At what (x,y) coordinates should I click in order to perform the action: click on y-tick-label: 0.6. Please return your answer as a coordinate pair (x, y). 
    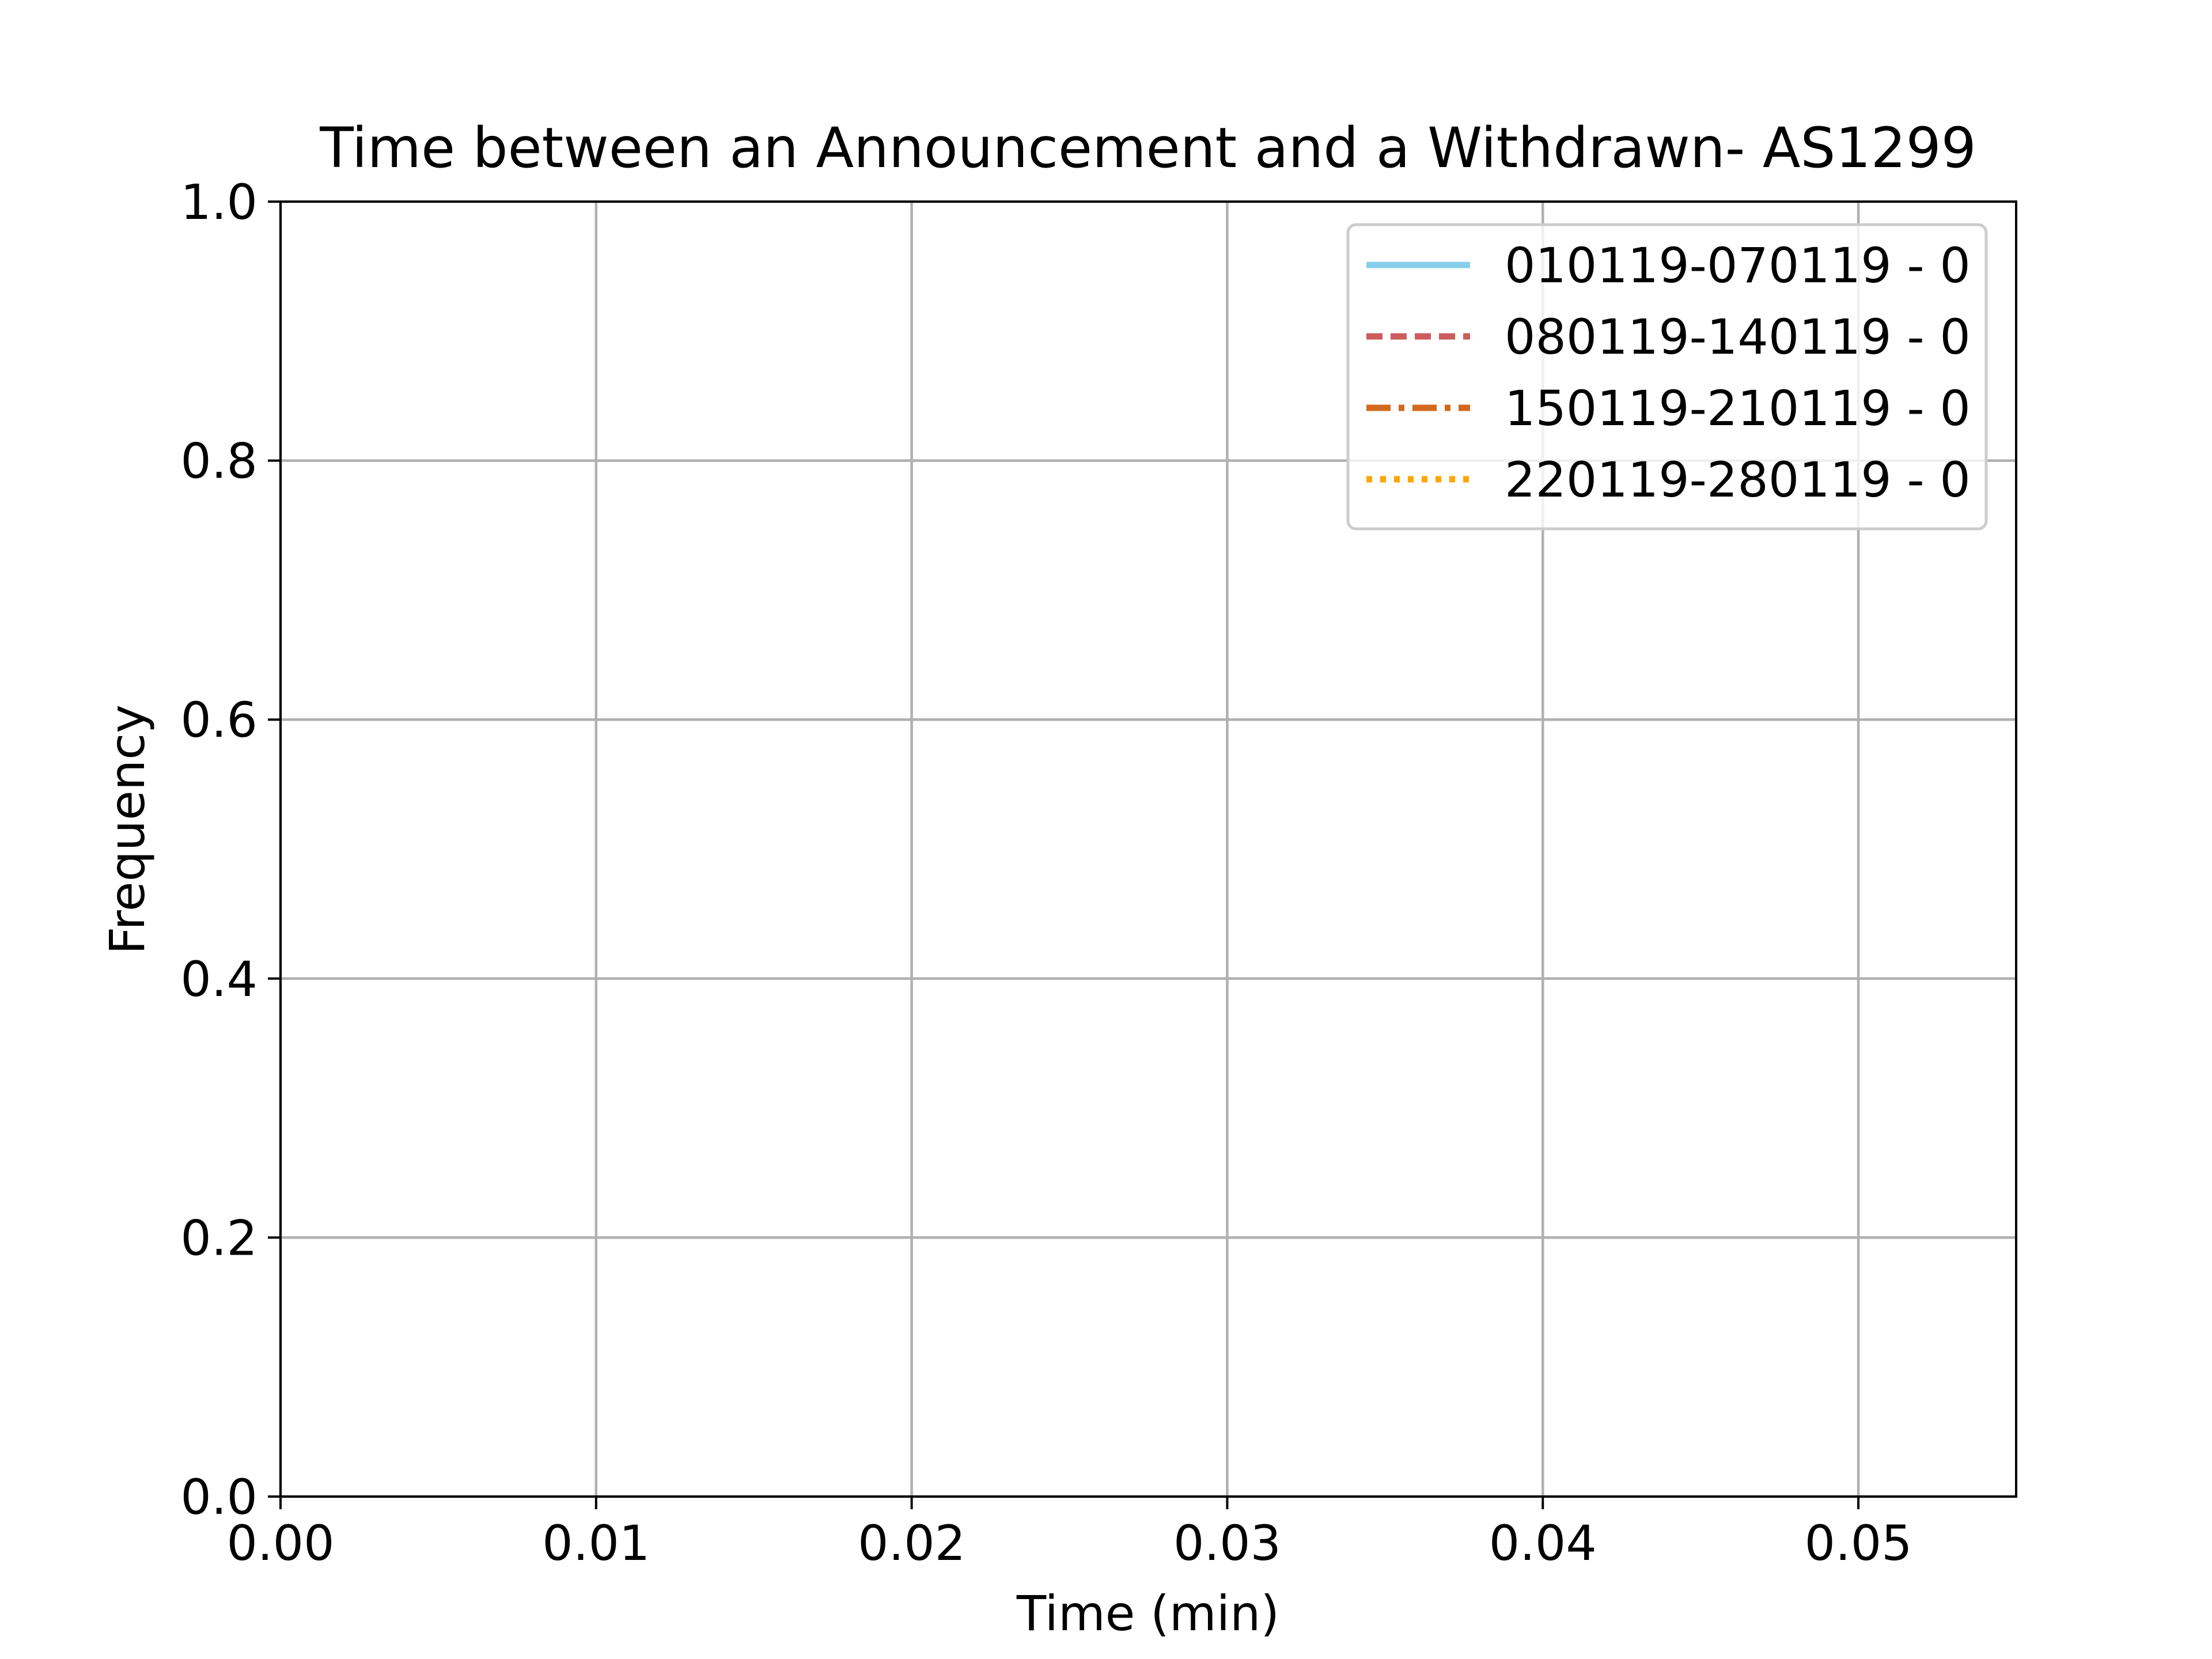
    Looking at the image, I should click on (218, 720).